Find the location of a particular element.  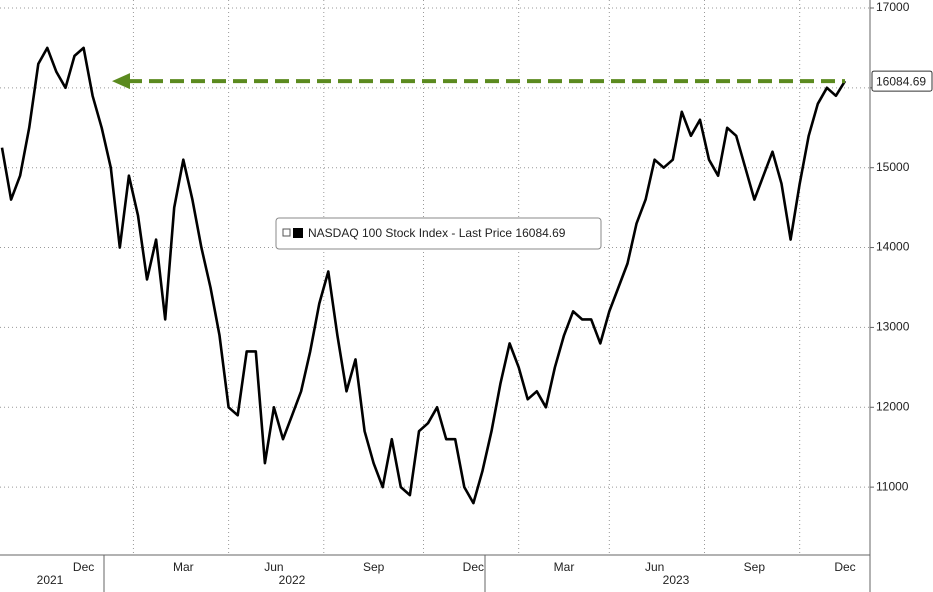

y-tick-label: 11000 is located at coordinates (892, 486).